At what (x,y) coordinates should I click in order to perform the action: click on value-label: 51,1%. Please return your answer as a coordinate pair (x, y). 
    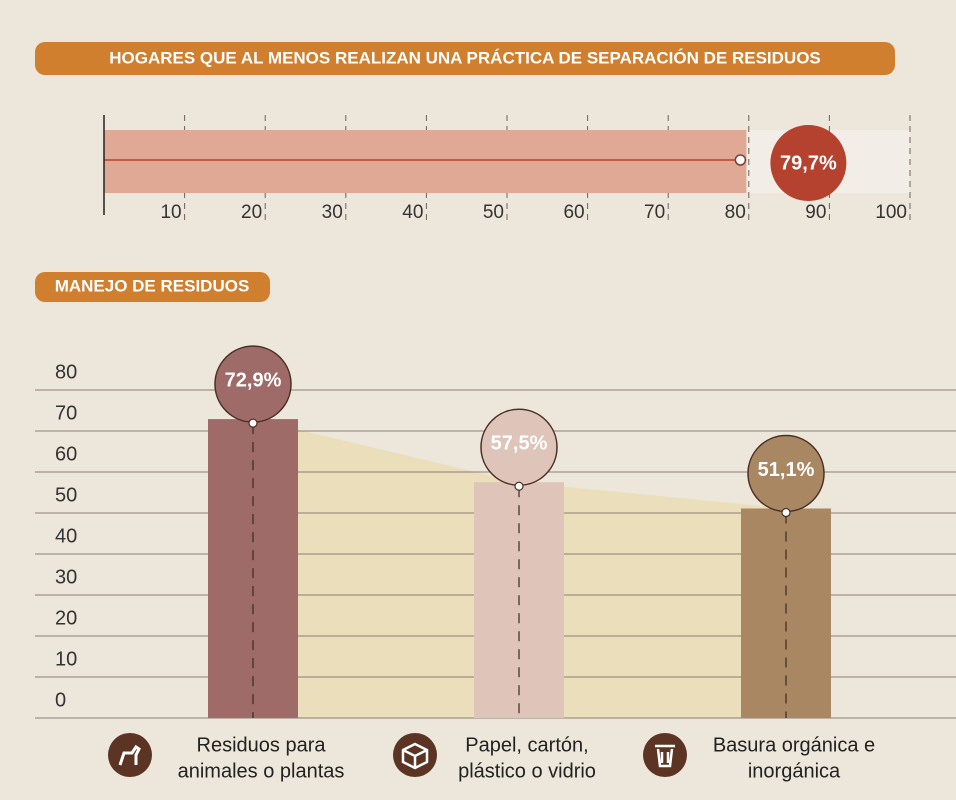
    Looking at the image, I should click on (786, 470).